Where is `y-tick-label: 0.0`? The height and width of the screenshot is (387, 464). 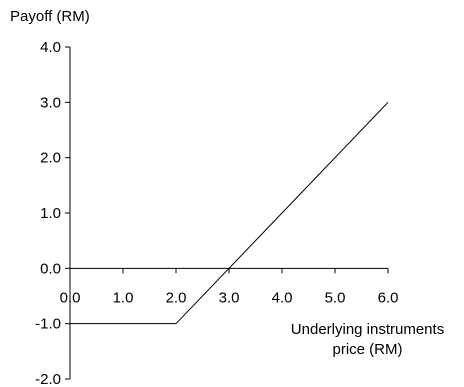
y-tick-label: 0.0 is located at coordinates (50, 268).